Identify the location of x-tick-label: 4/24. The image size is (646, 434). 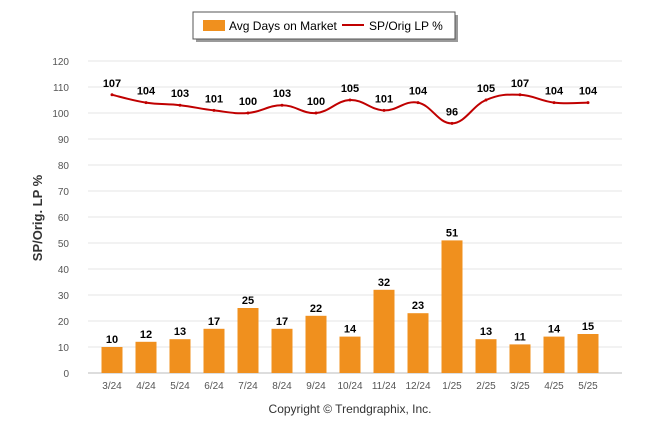
(146, 386).